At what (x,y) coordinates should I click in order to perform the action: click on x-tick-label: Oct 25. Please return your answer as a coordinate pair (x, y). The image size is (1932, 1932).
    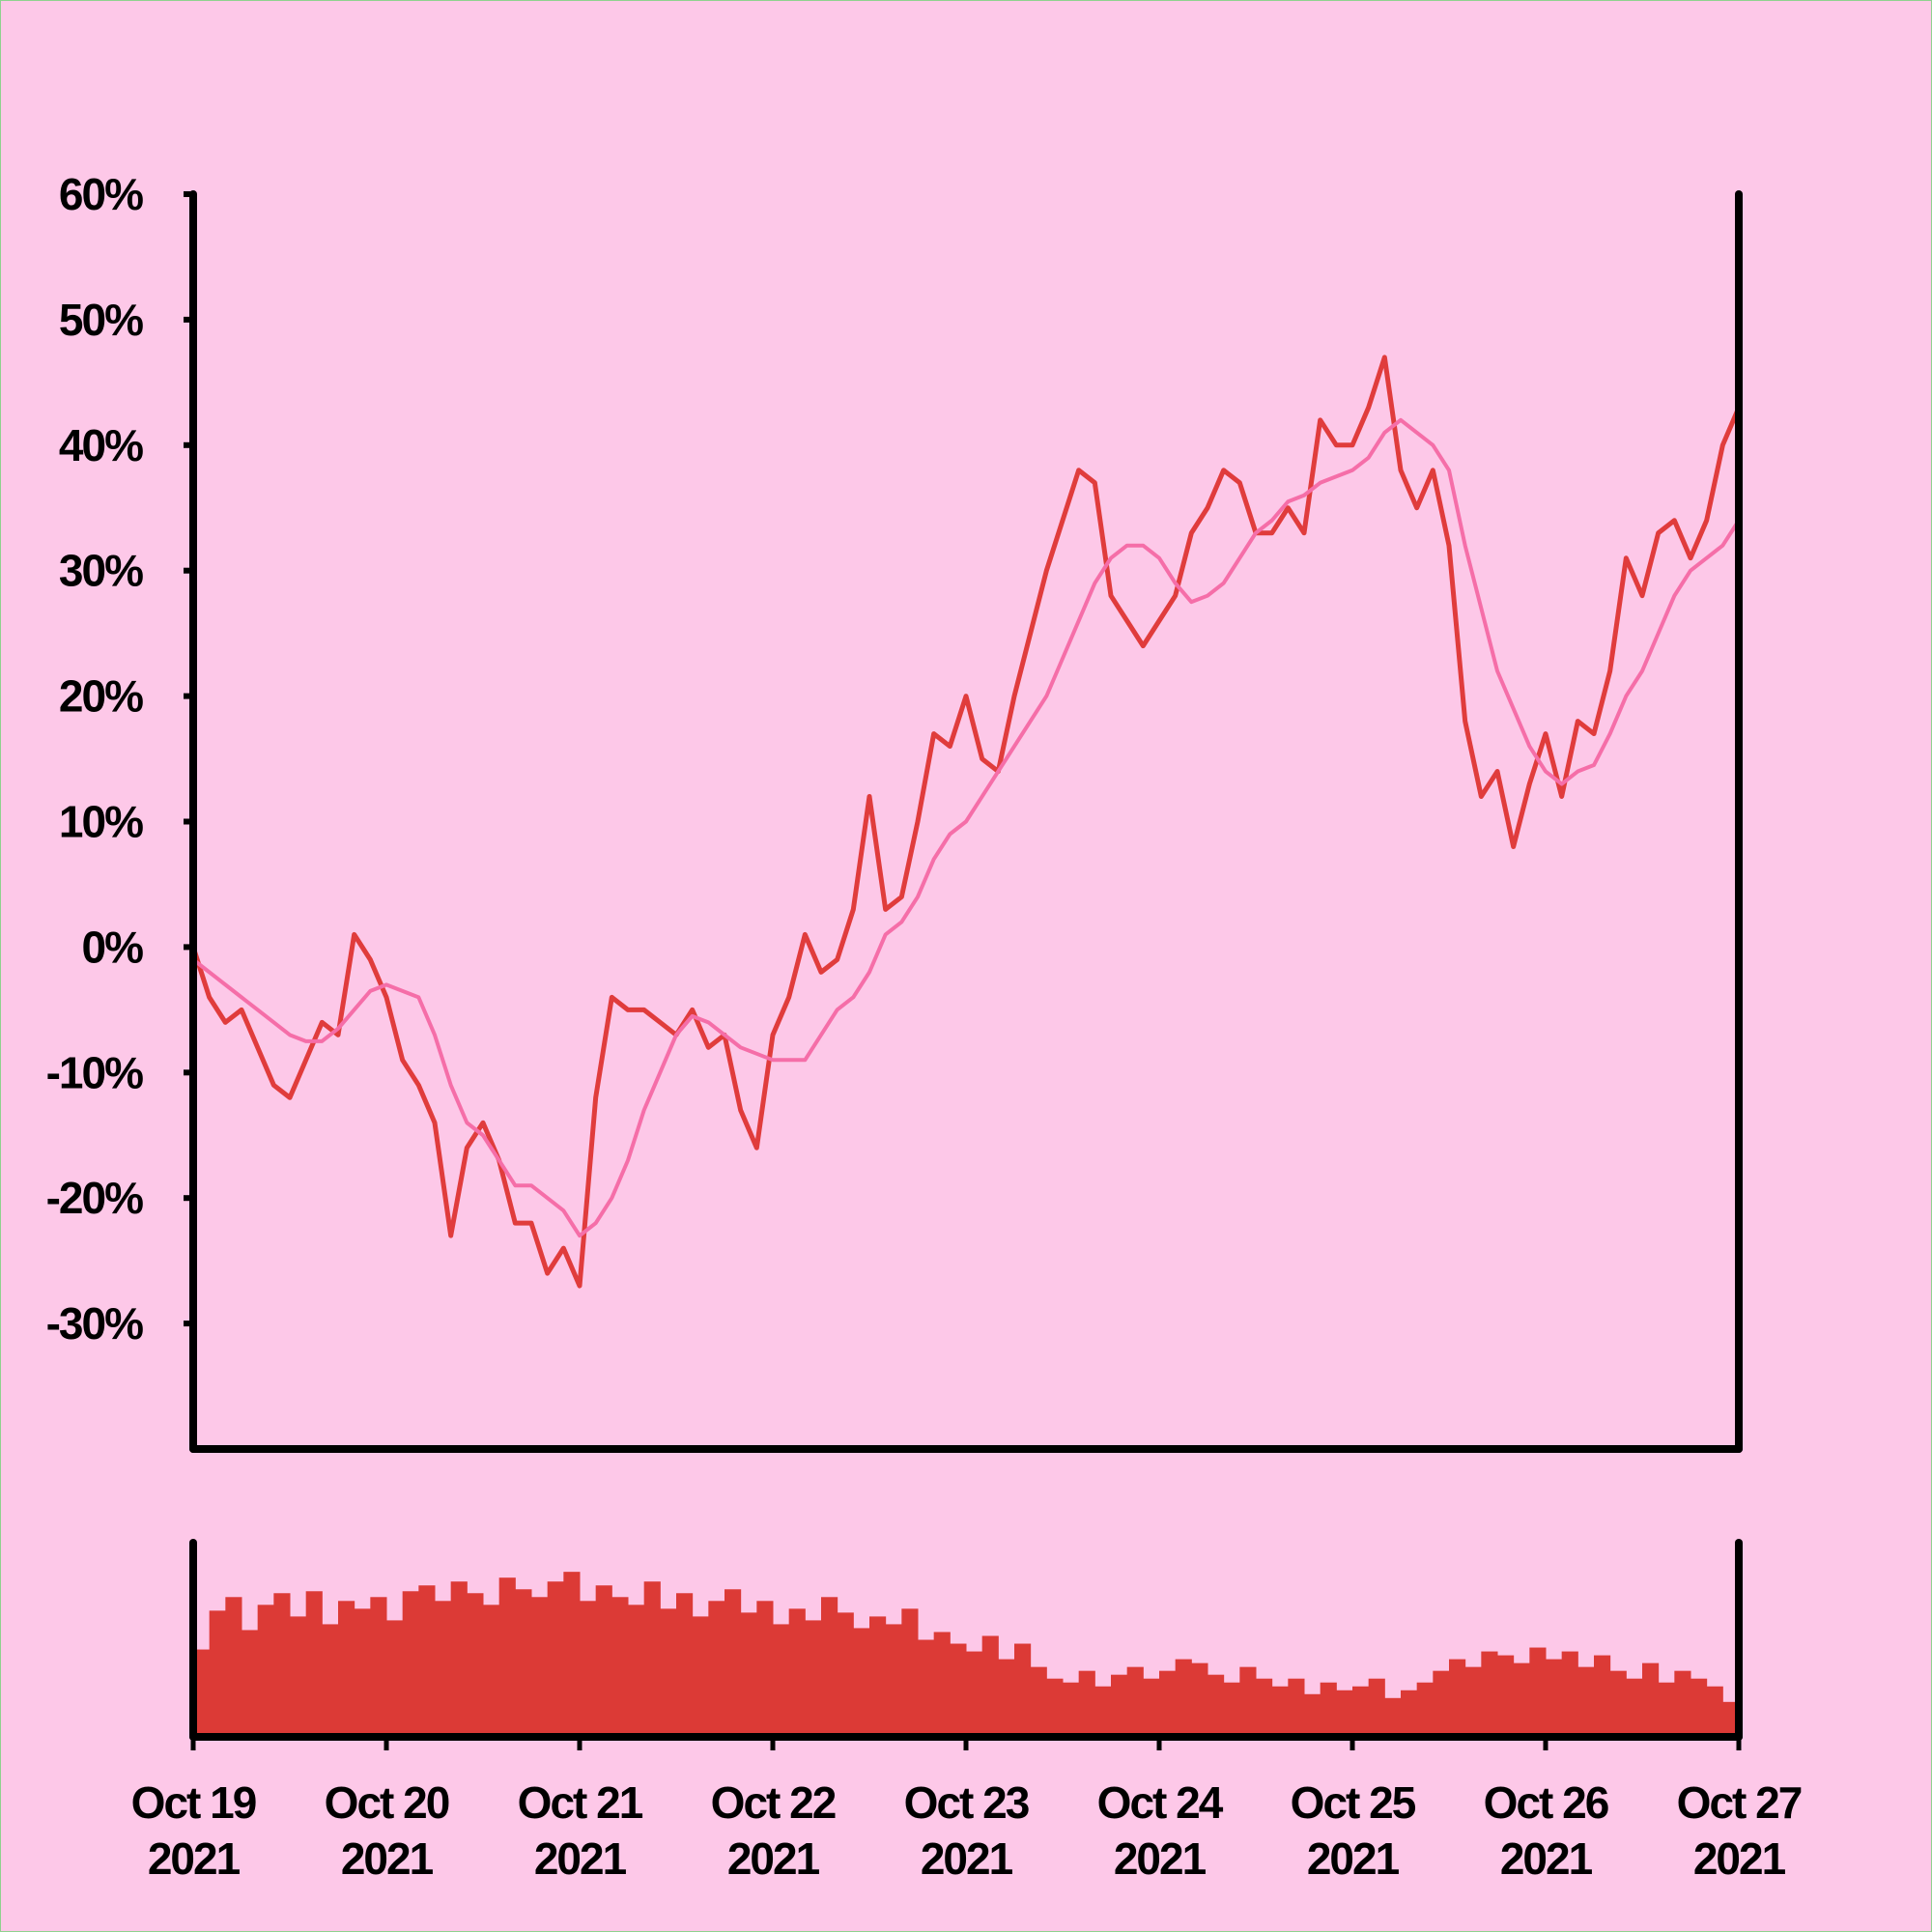
    Looking at the image, I should click on (1353, 1802).